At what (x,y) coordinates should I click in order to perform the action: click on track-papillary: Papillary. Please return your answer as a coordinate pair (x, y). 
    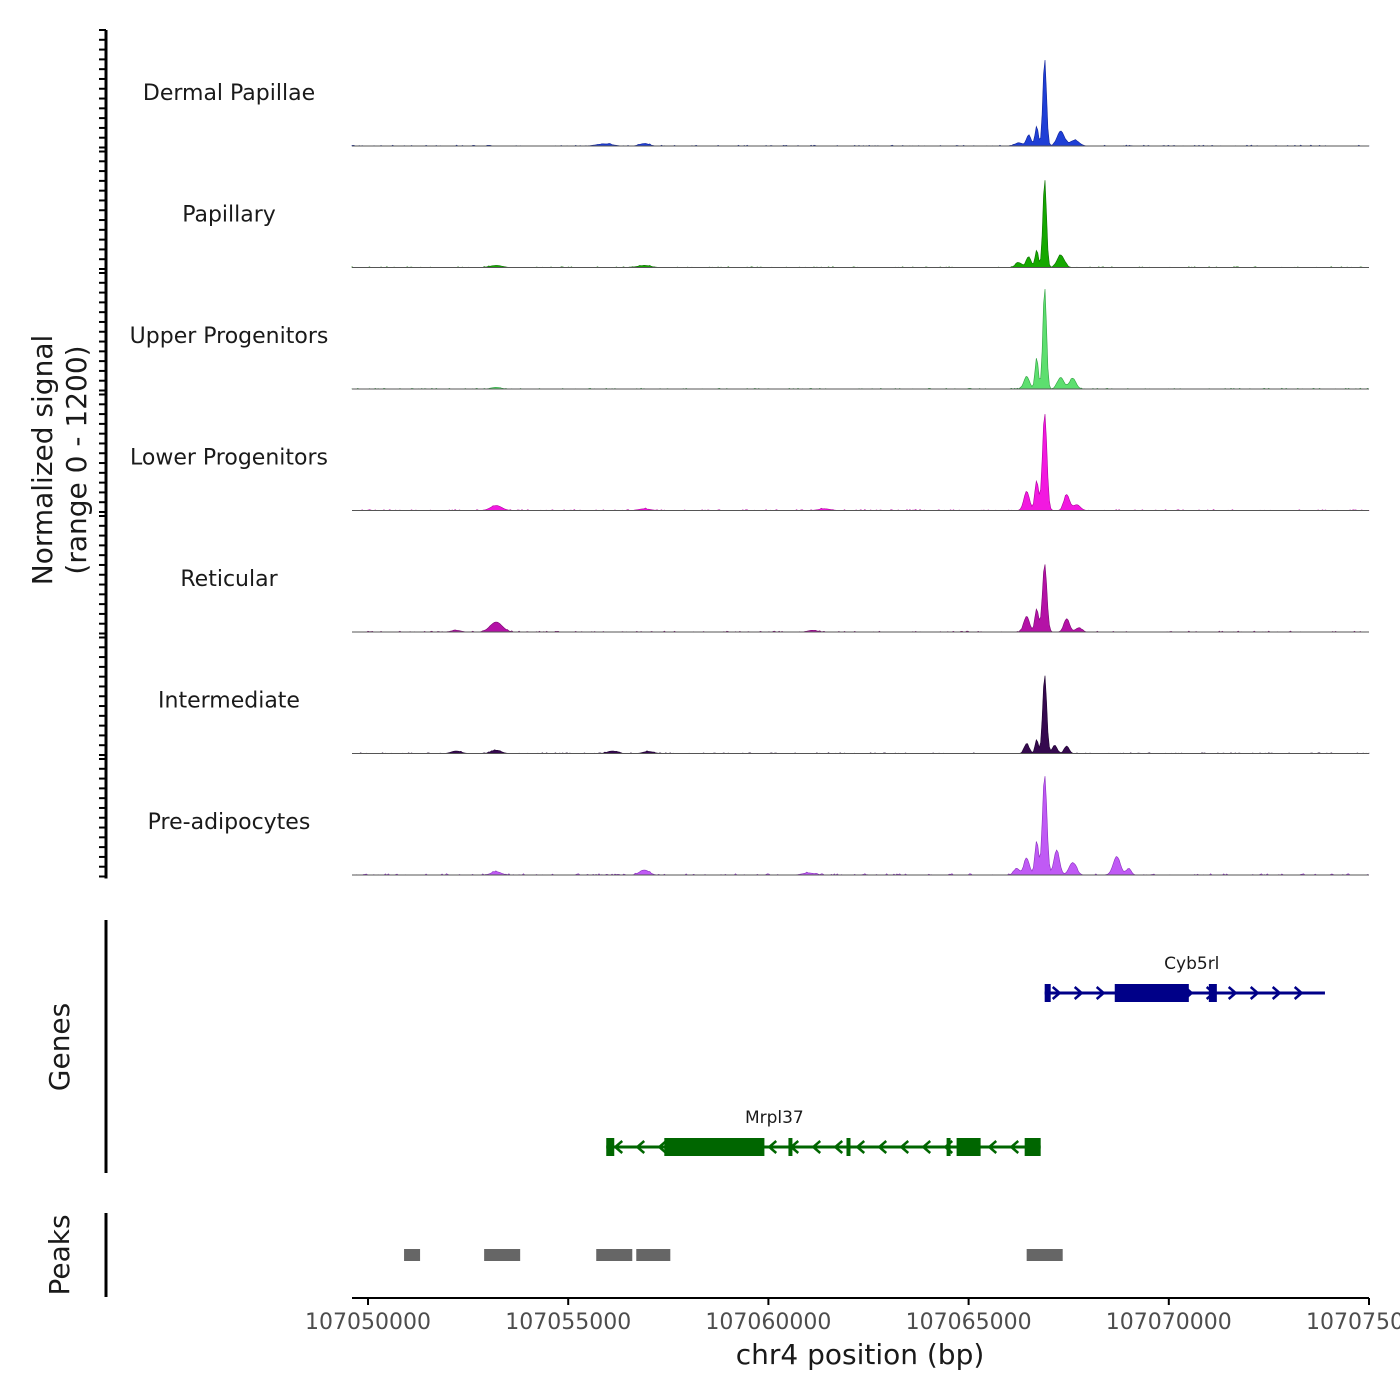
    Looking at the image, I should click on (775, 224).